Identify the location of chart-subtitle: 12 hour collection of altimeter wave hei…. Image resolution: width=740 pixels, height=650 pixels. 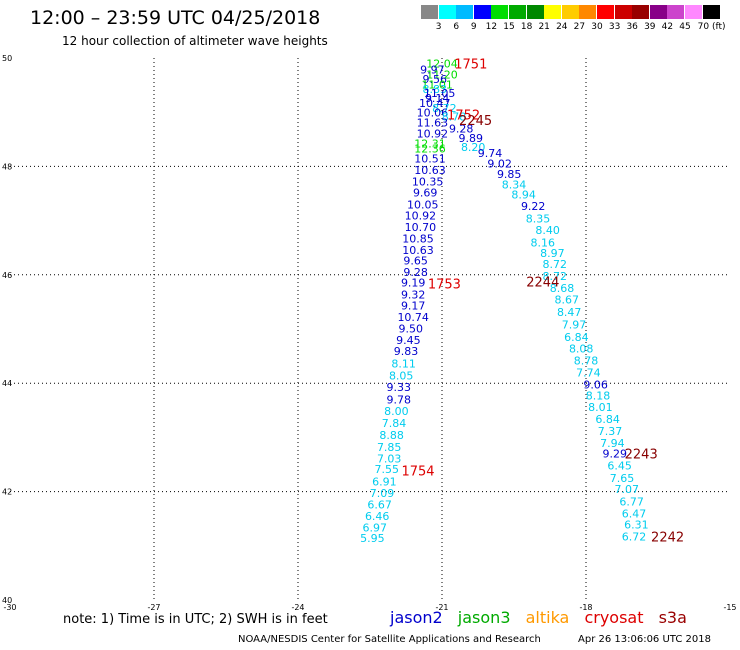
(195, 41).